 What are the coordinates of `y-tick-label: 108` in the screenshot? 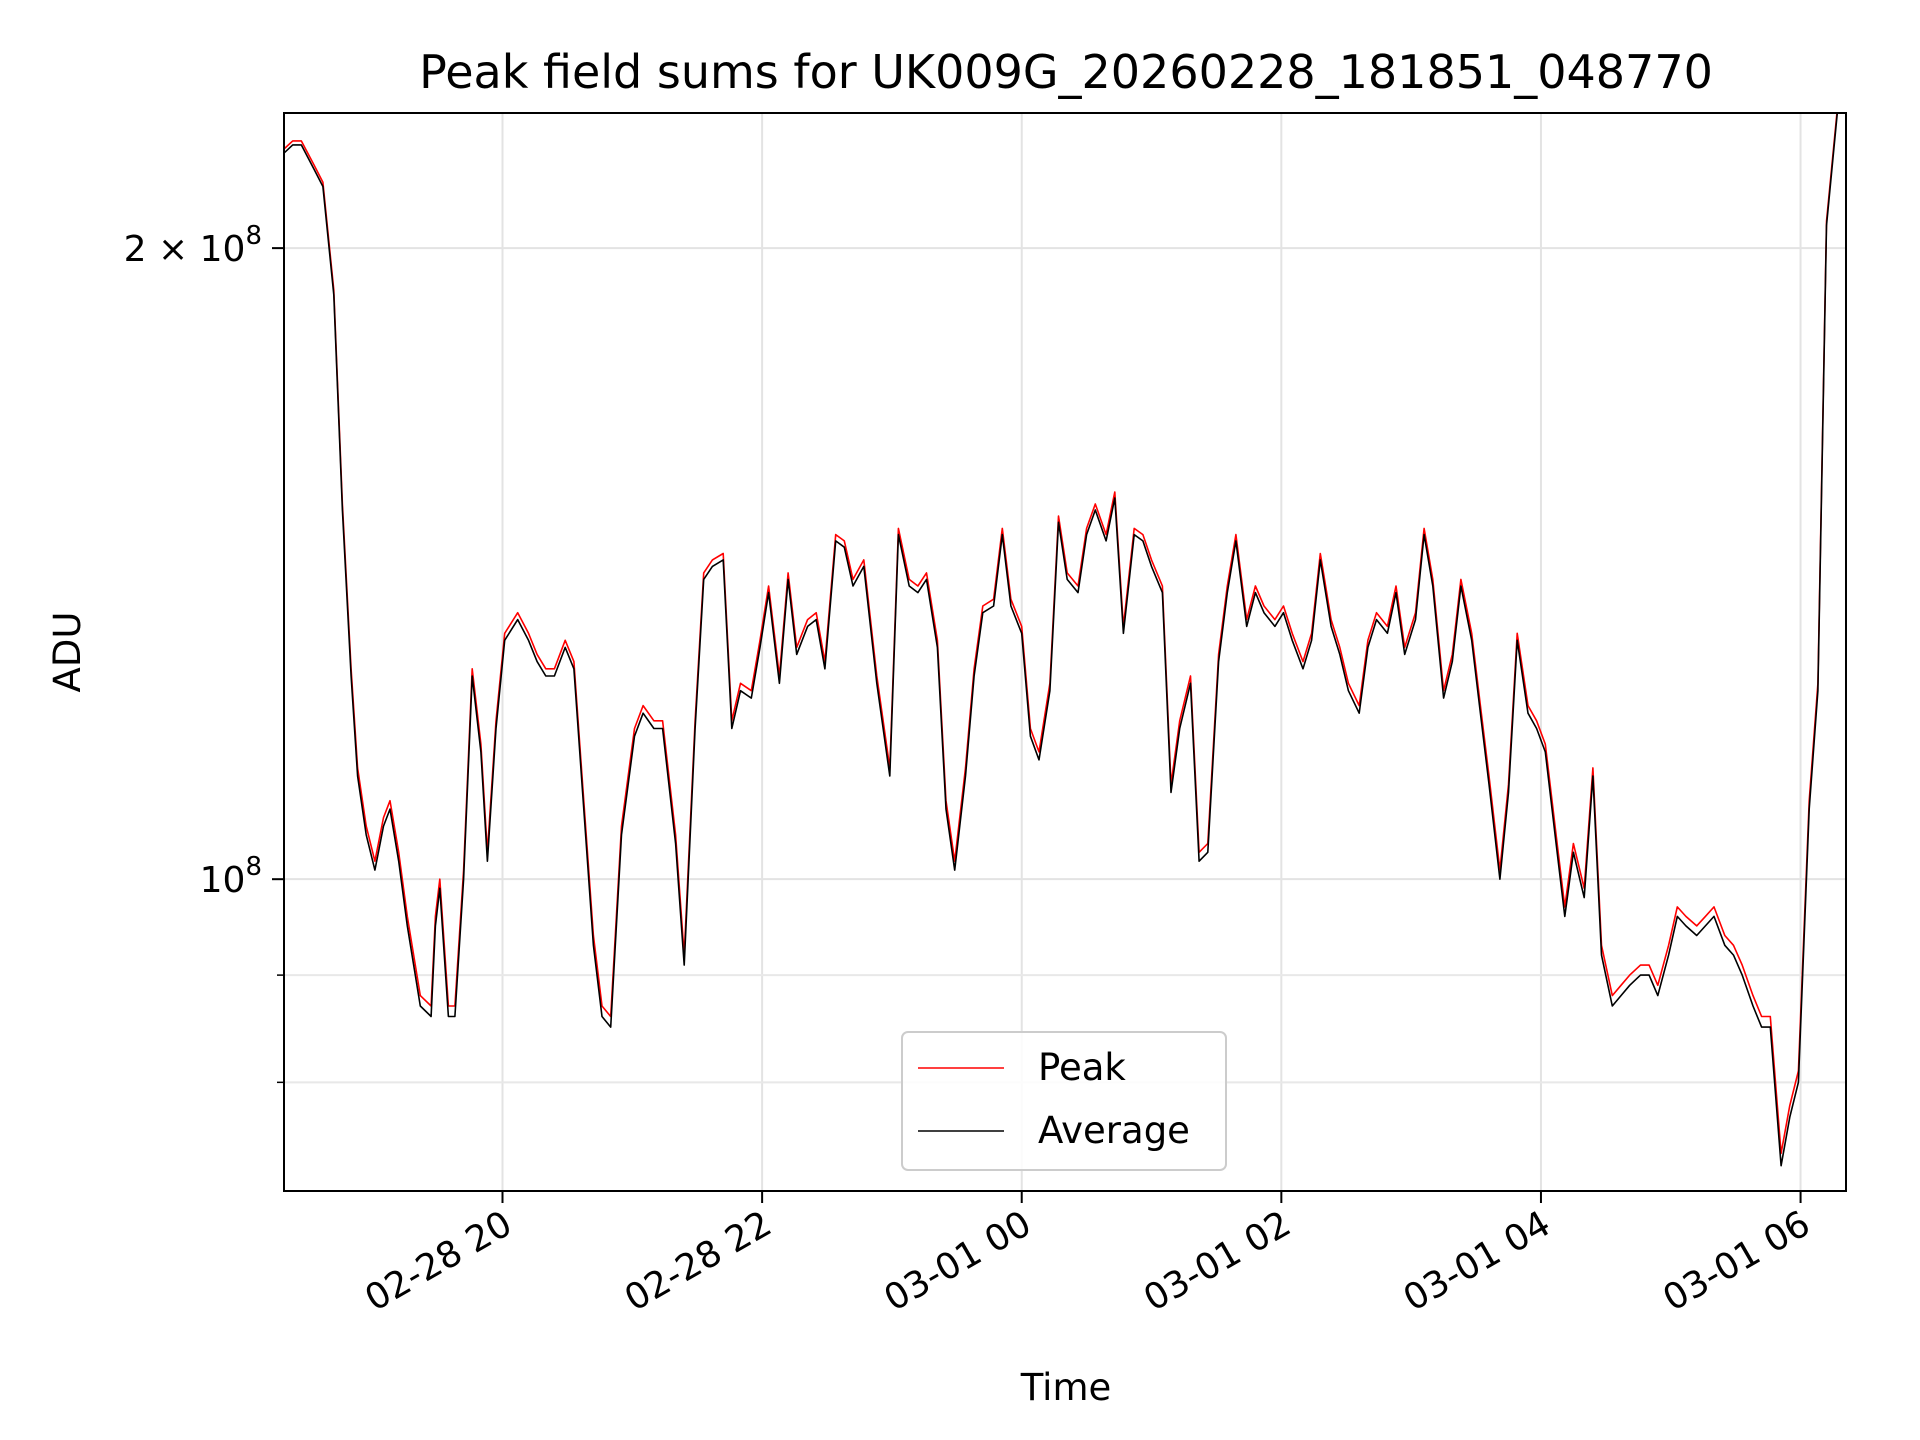 It's located at (231, 876).